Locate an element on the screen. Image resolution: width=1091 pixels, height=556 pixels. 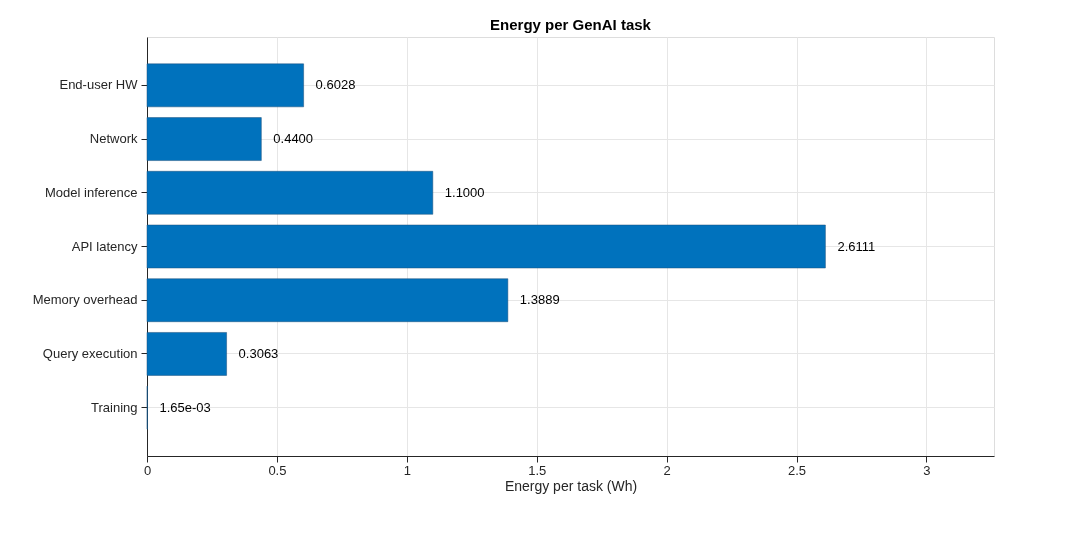
x-tick-label: 0.5 is located at coordinates (277, 470).